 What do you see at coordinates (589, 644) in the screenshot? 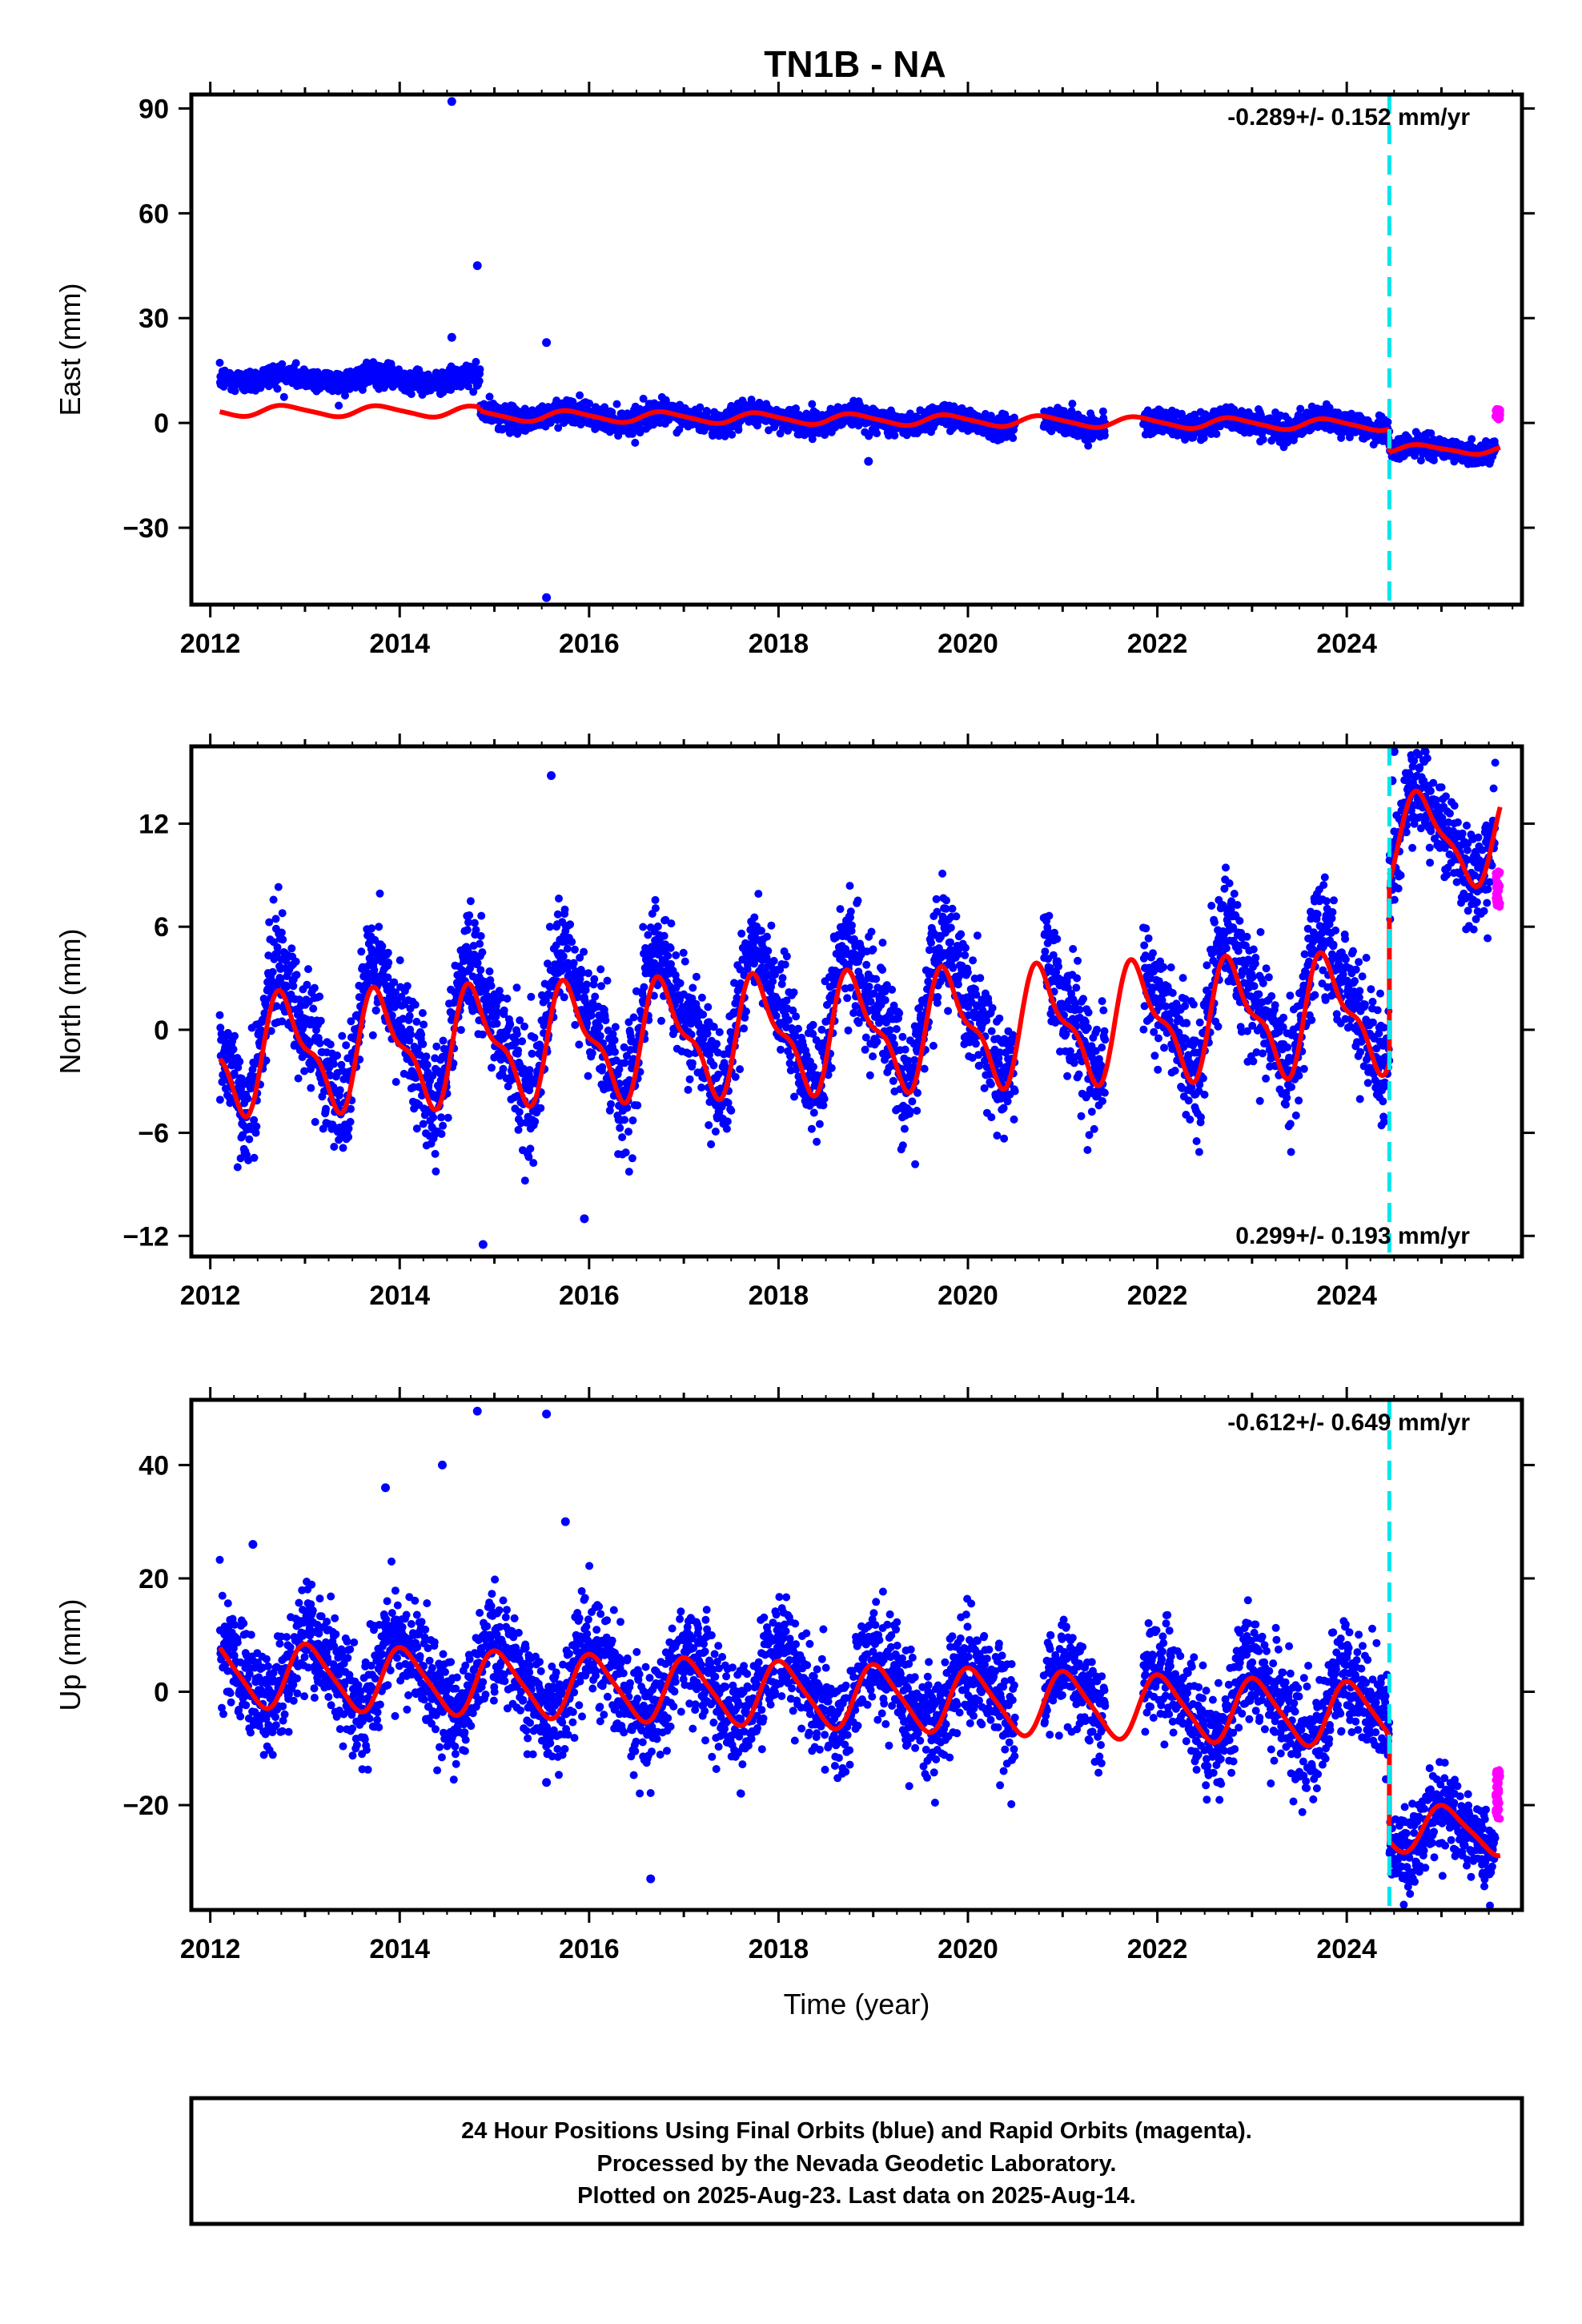
I see `x-tick-label: 2016` at bounding box center [589, 644].